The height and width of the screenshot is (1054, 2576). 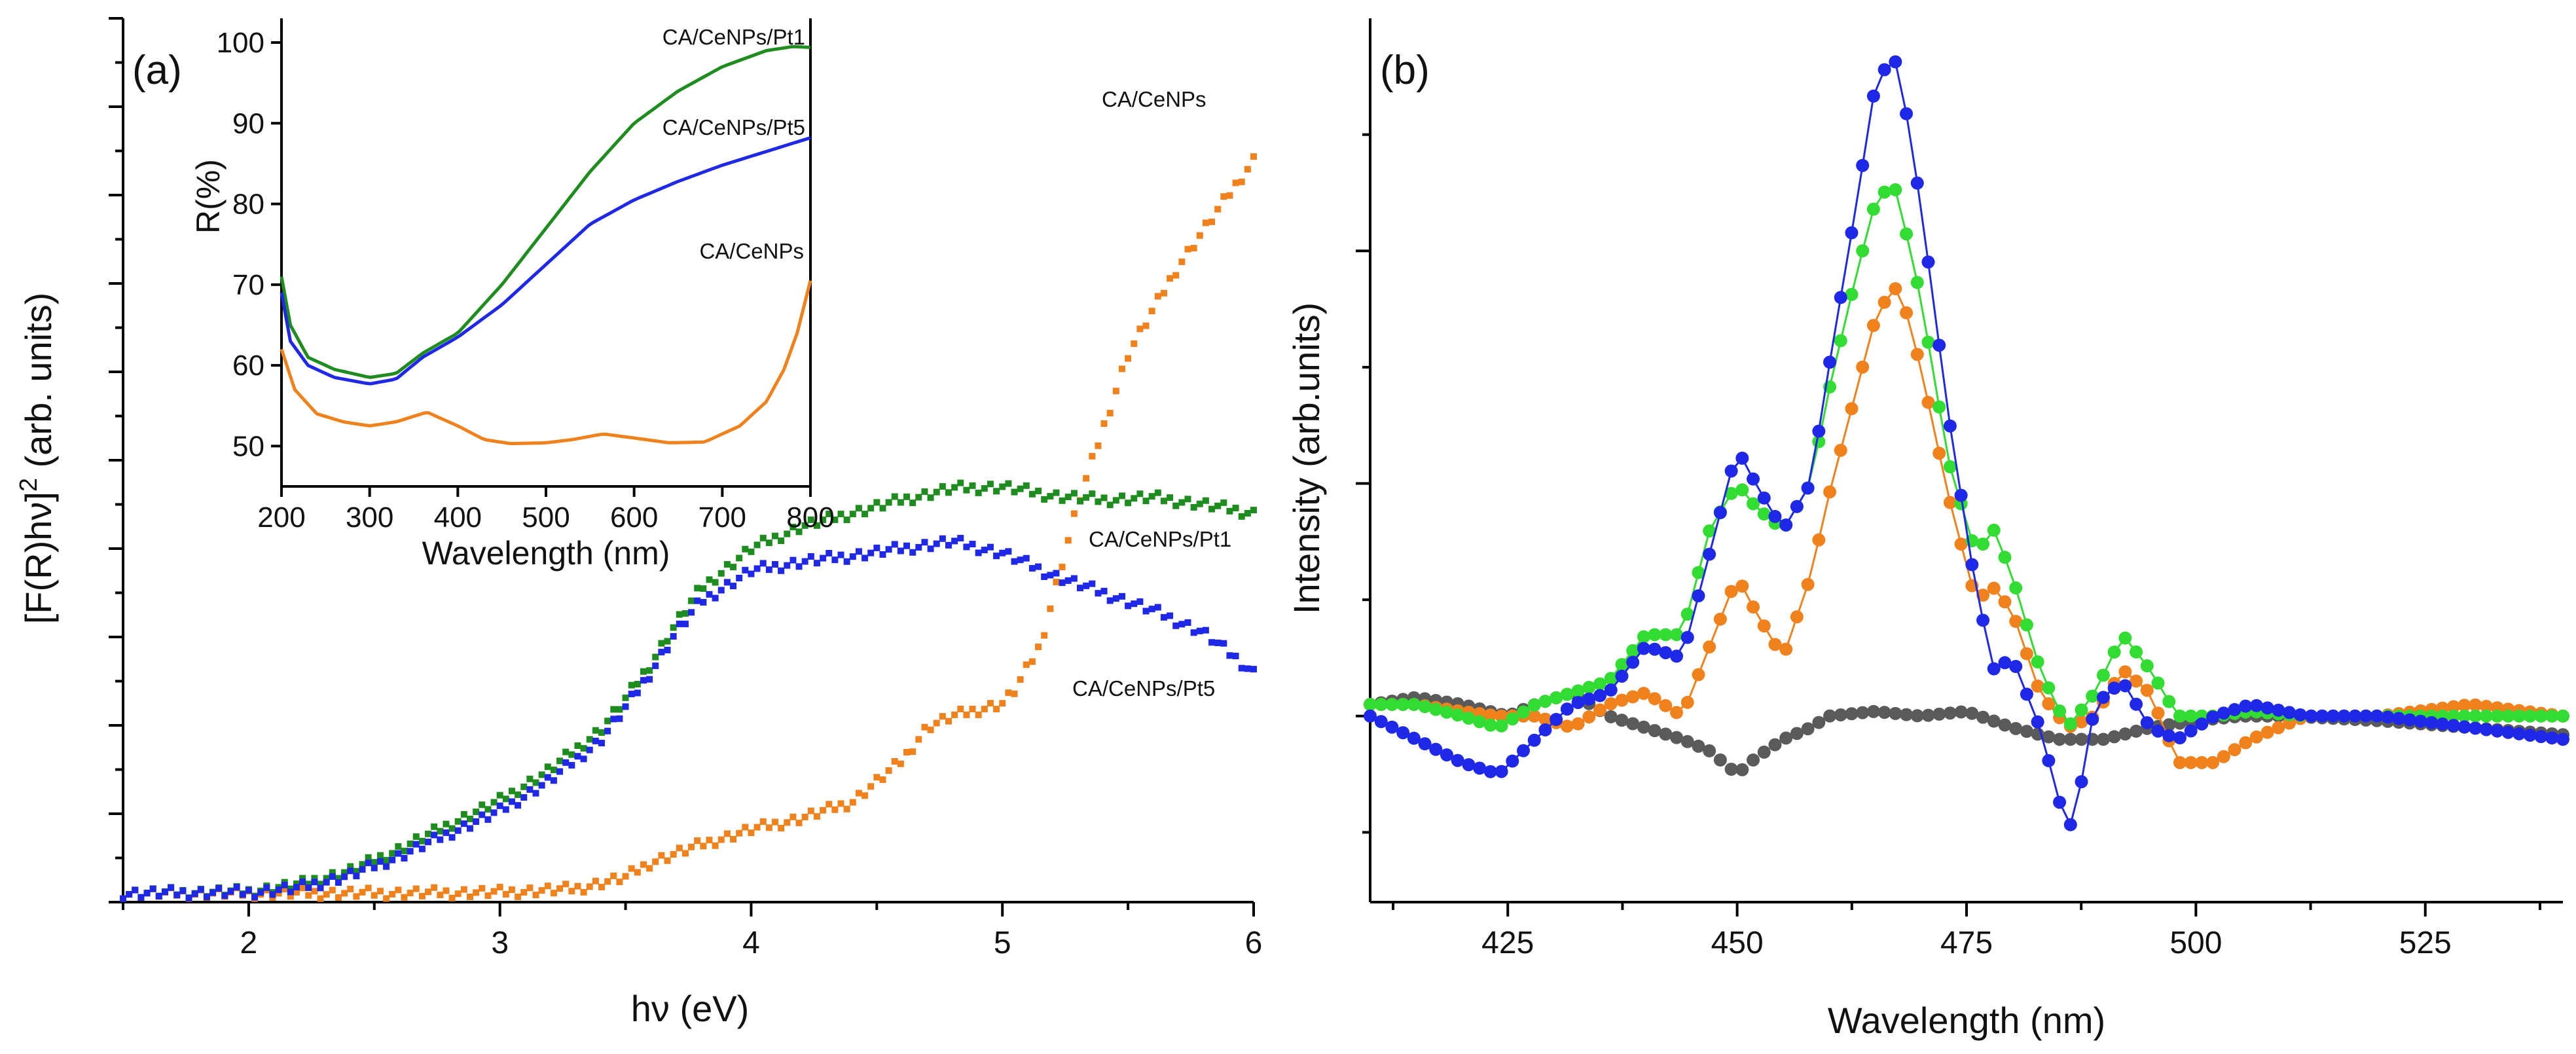 What do you see at coordinates (546, 245) in the screenshot?
I see `inset-marks` at bounding box center [546, 245].